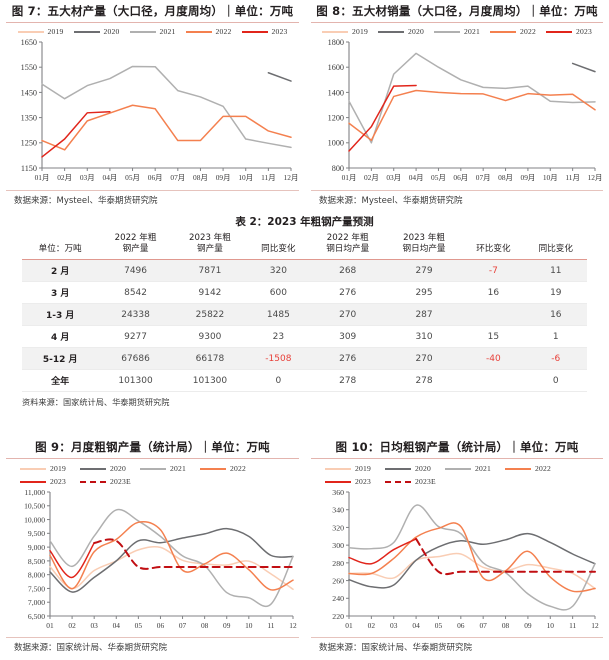  Describe the element at coordinates (278, 336) in the screenshot. I see `table-cell: 23` at that location.